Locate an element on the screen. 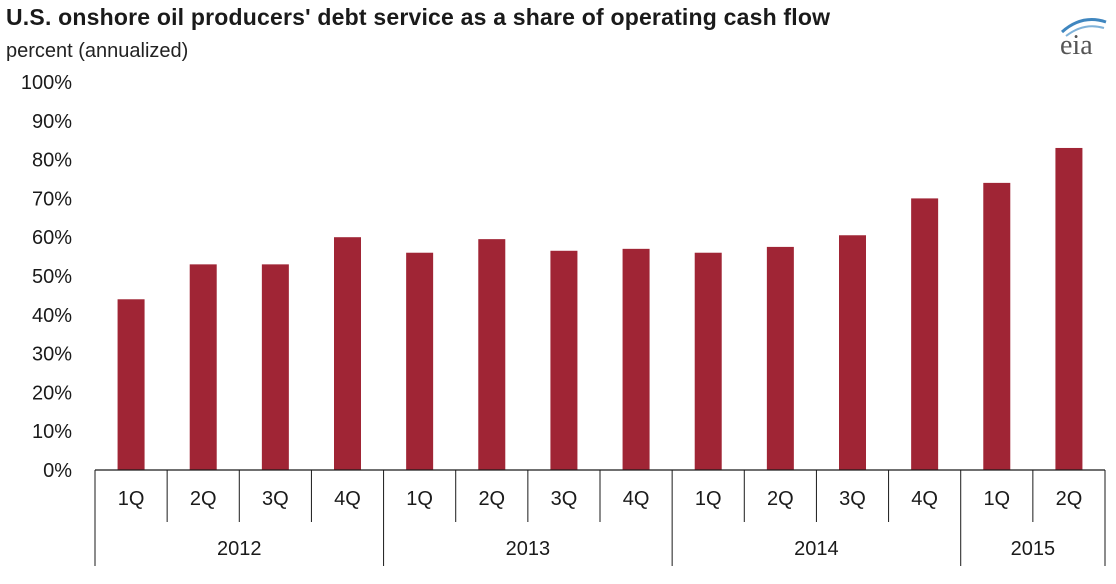 Image resolution: width=1116 pixels, height=584 pixels. chart-subtitle: percent (annualized) is located at coordinates (97, 51).